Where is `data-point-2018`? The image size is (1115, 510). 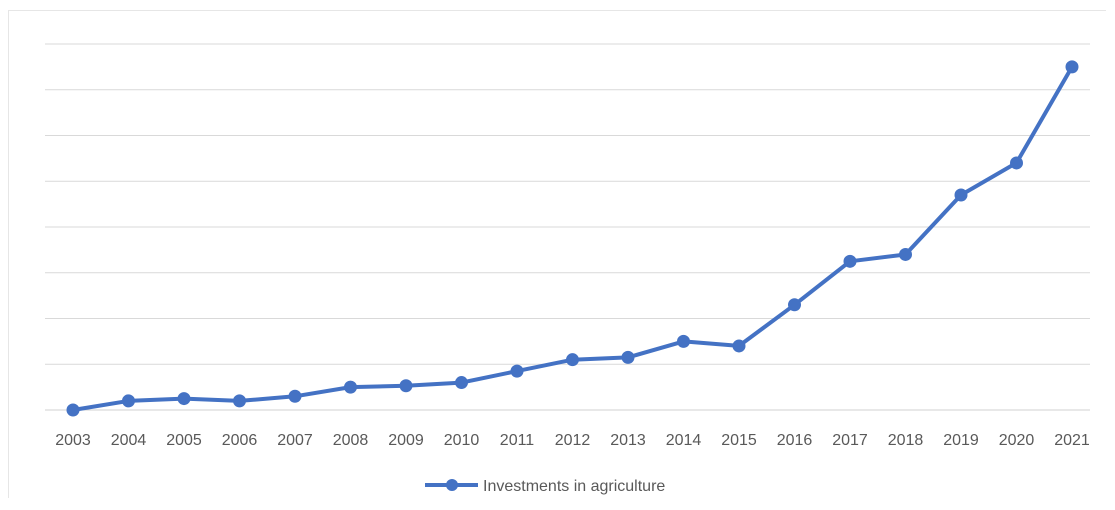 data-point-2018 is located at coordinates (905, 254).